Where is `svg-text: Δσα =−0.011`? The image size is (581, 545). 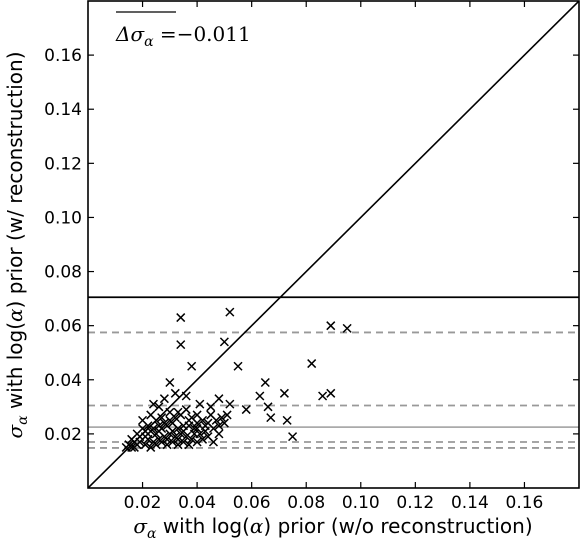
svg-text: Δσα =−0.011 is located at coordinates (183, 36).